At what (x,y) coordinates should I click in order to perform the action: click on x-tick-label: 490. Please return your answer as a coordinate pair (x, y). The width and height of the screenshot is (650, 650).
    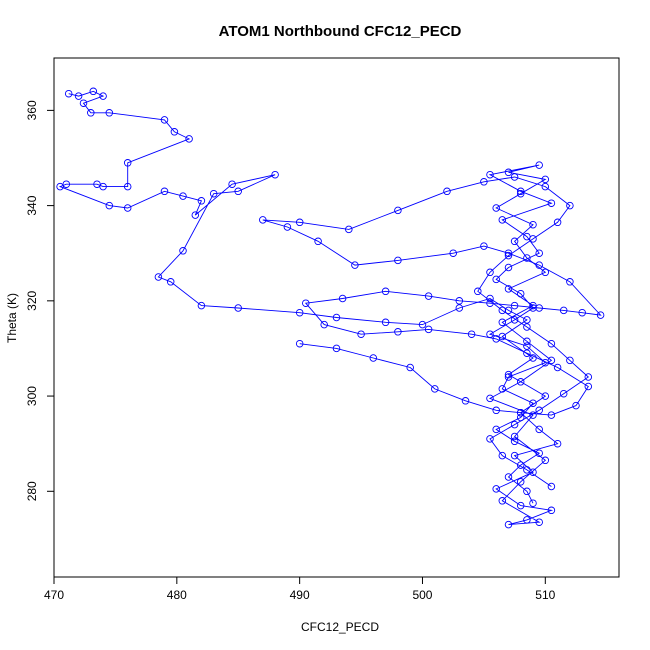
    Looking at the image, I should click on (300, 595).